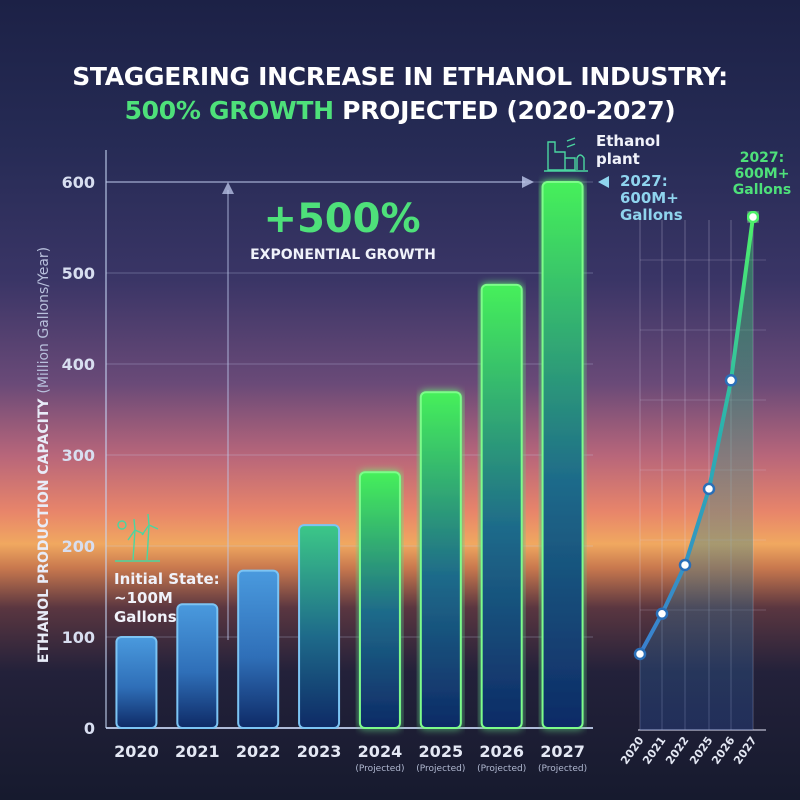 The width and height of the screenshot is (800, 800). What do you see at coordinates (501, 751) in the screenshot?
I see `x-tick-label: 2026` at bounding box center [501, 751].